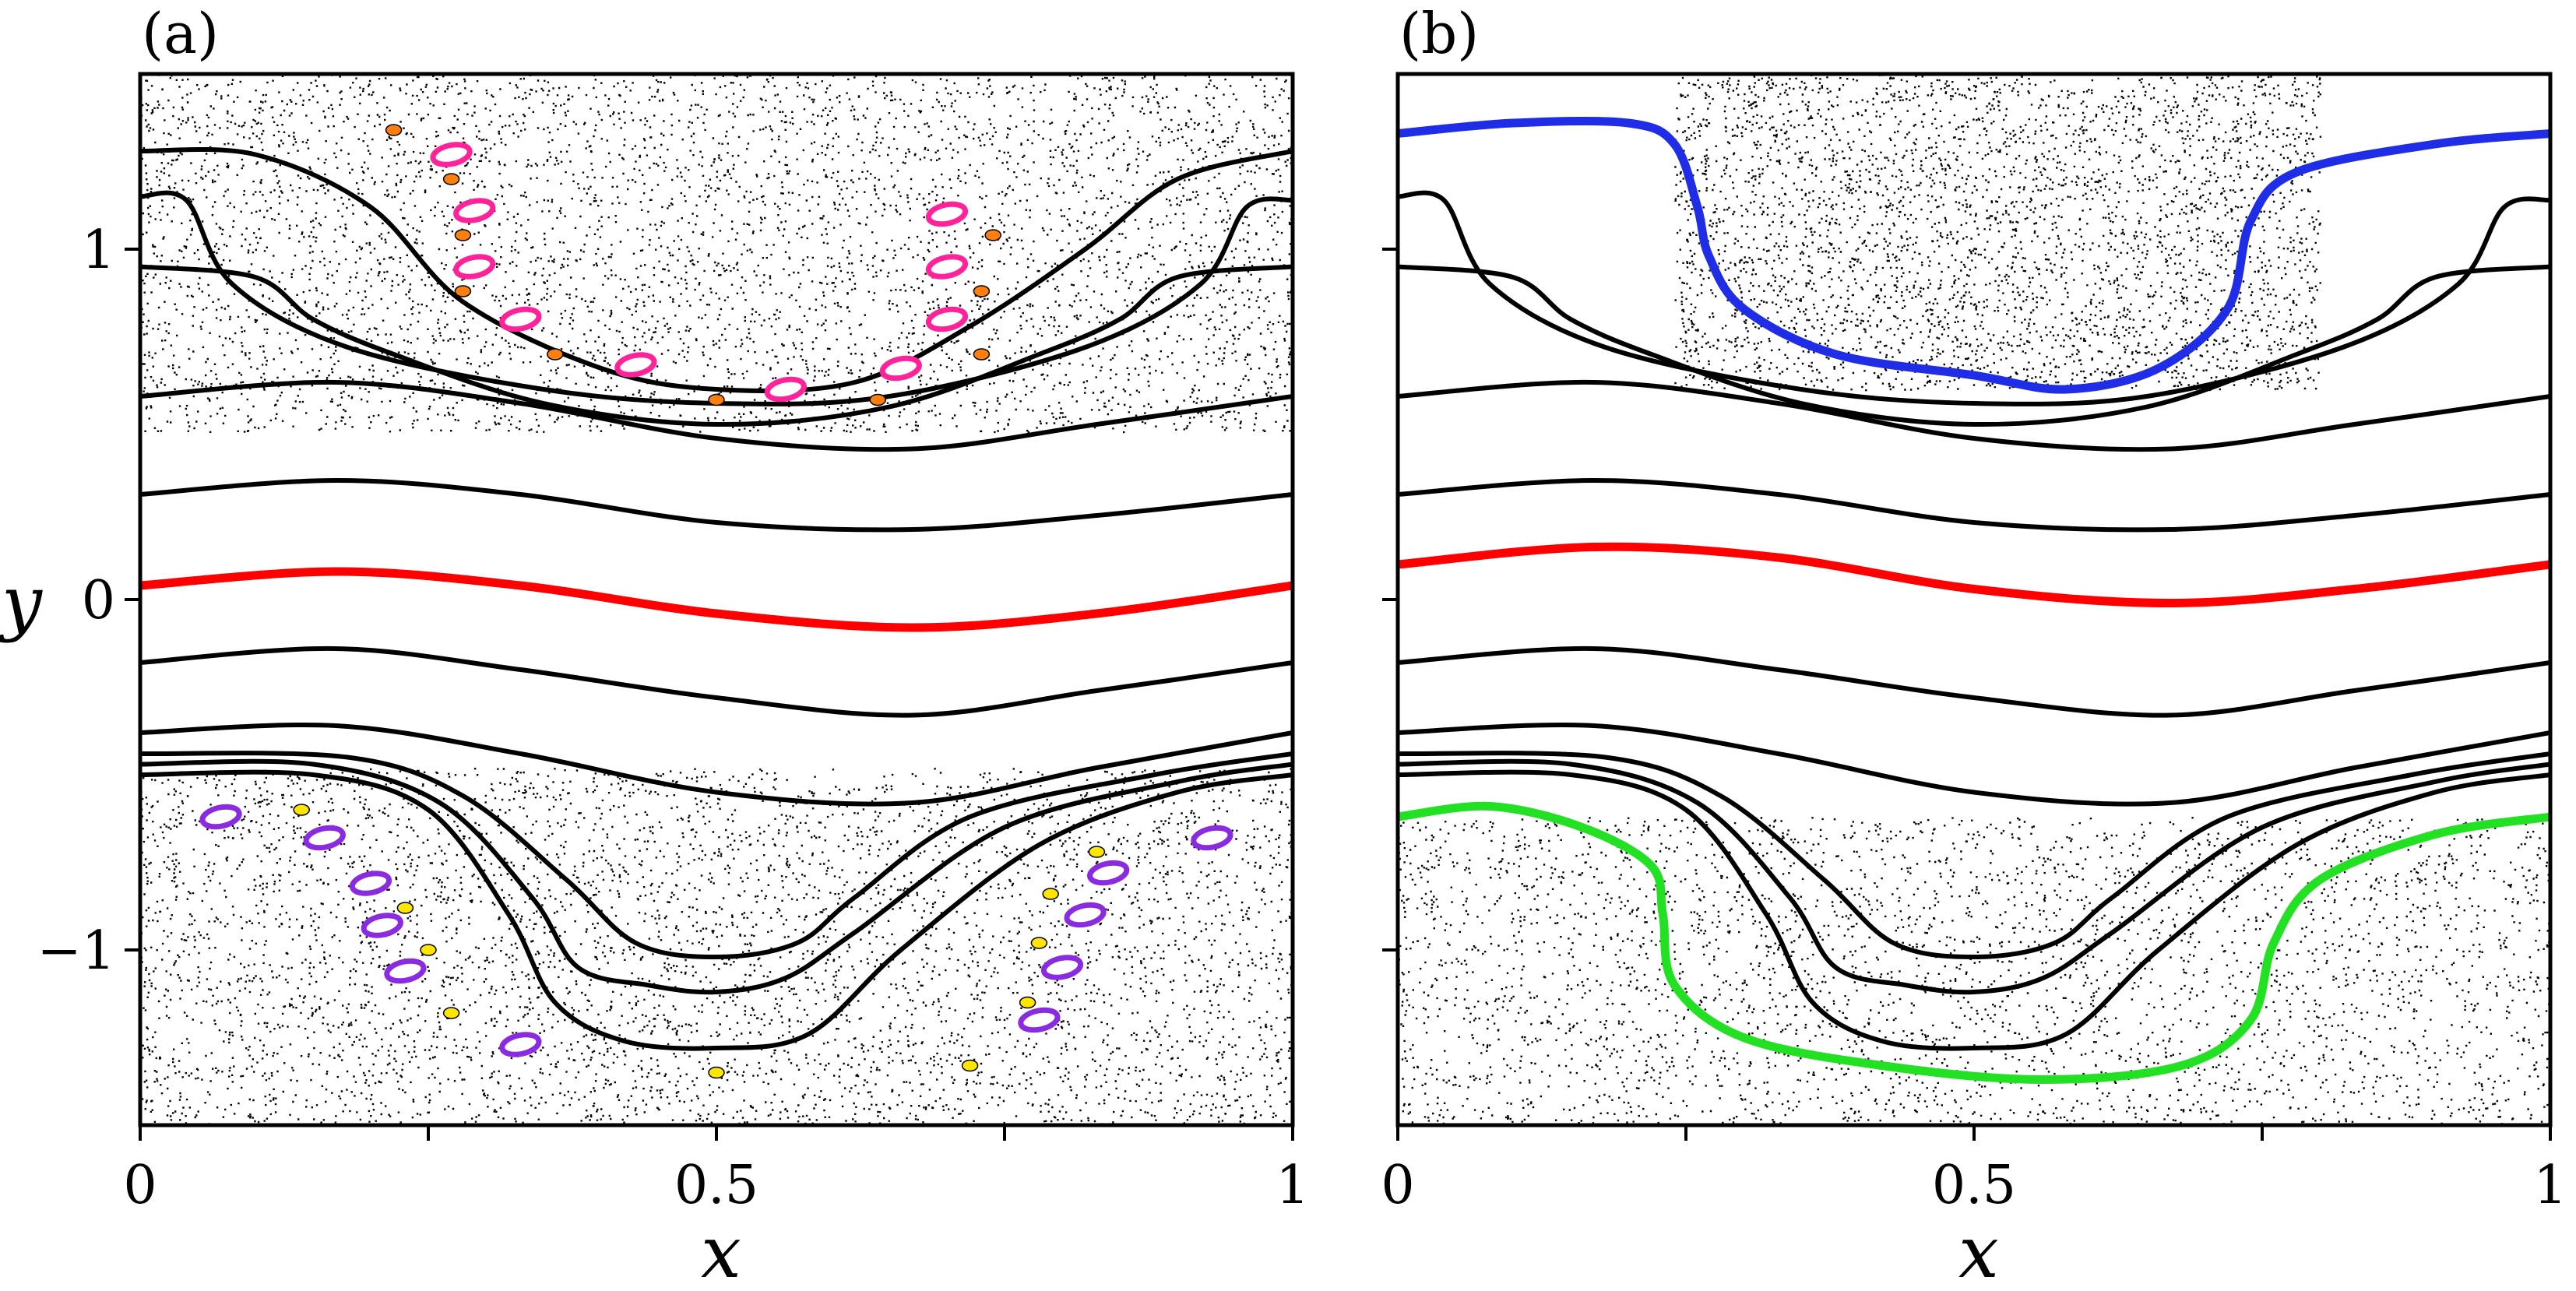 Image resolution: width=2576 pixels, height=1291 pixels. I want to click on y-tick-label: 0, so click(98, 600).